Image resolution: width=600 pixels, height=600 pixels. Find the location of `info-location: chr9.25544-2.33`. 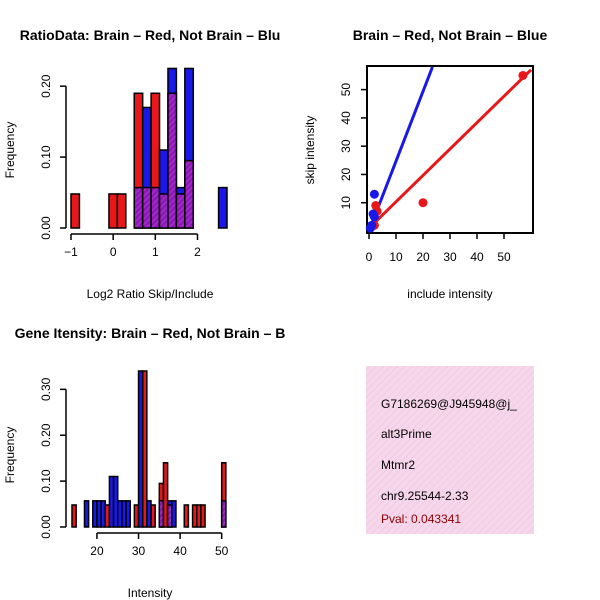

info-location: chr9.25544-2.33 is located at coordinates (425, 496).